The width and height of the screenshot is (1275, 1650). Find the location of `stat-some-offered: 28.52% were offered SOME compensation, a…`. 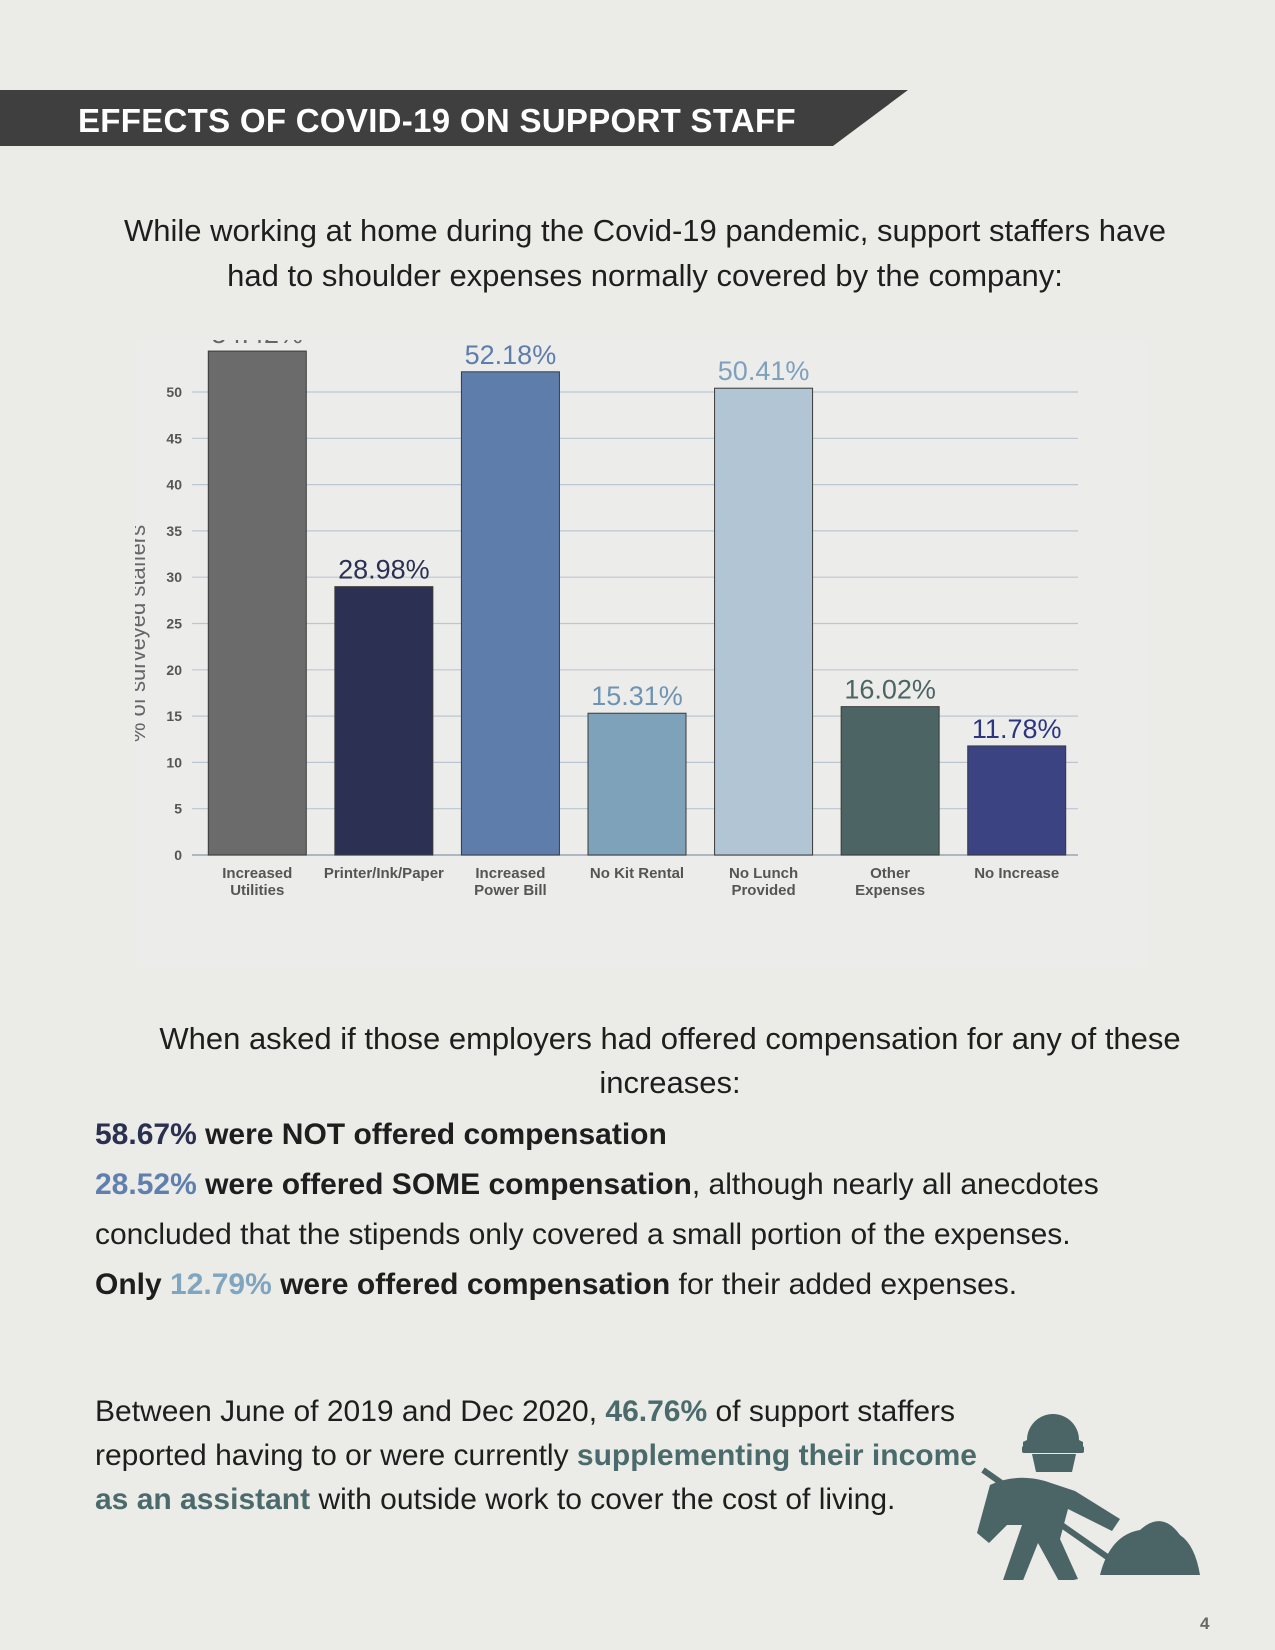

stat-some-offered: 28.52% were offered SOME compensation, a… is located at coordinates (670, 1185).